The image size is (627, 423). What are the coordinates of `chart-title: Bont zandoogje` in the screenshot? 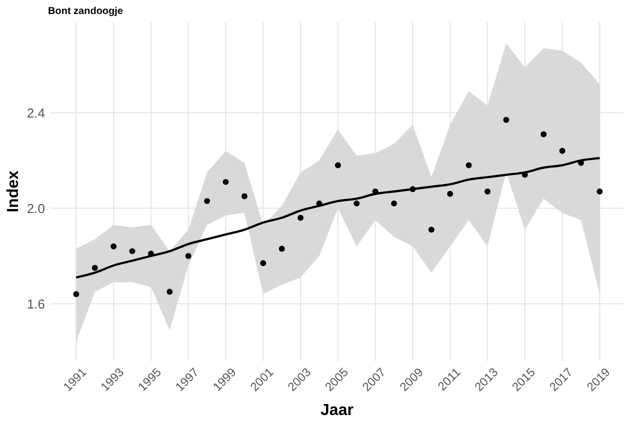 It's located at (86, 11).